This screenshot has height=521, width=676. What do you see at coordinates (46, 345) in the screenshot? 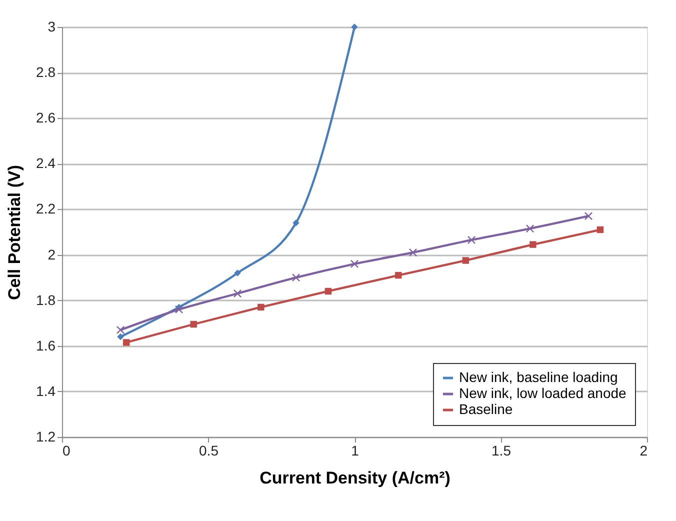
I see `y-tick-label: 1.6` at bounding box center [46, 345].